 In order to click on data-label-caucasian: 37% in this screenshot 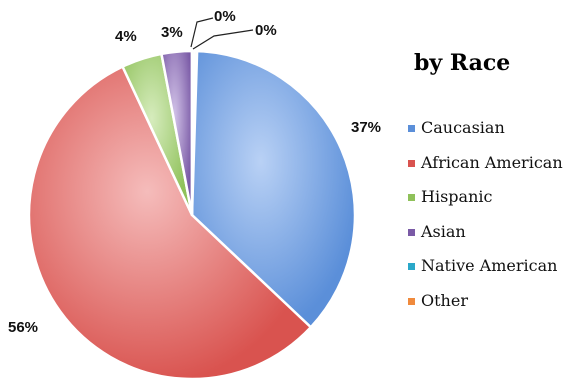, I will do `click(366, 127)`.